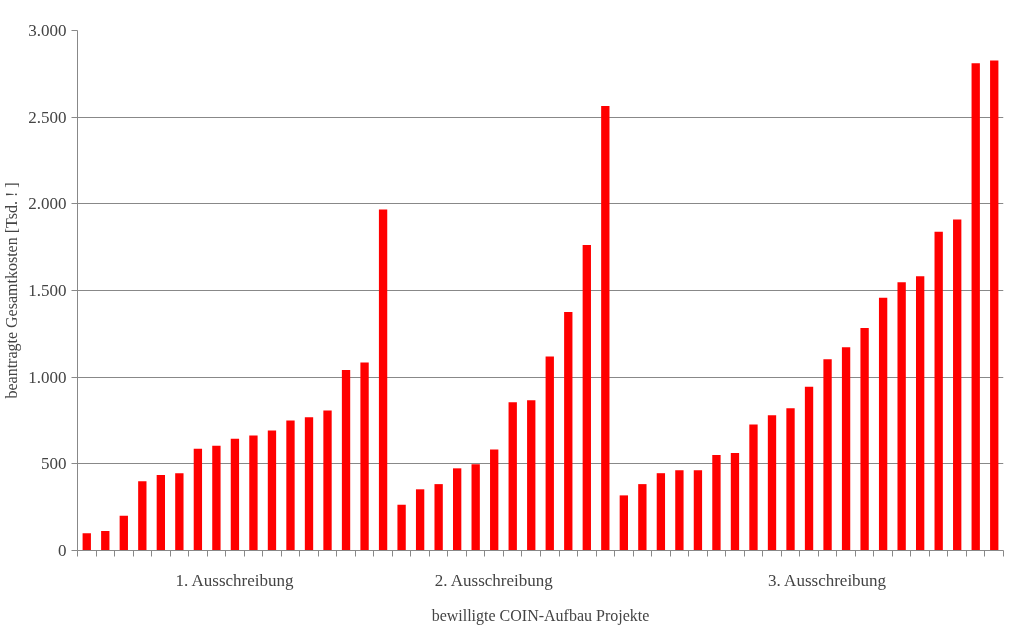 The width and height of the screenshot is (1015, 626). Describe the element at coordinates (47, 290) in the screenshot. I see `y-tick-label: 1.500` at that location.